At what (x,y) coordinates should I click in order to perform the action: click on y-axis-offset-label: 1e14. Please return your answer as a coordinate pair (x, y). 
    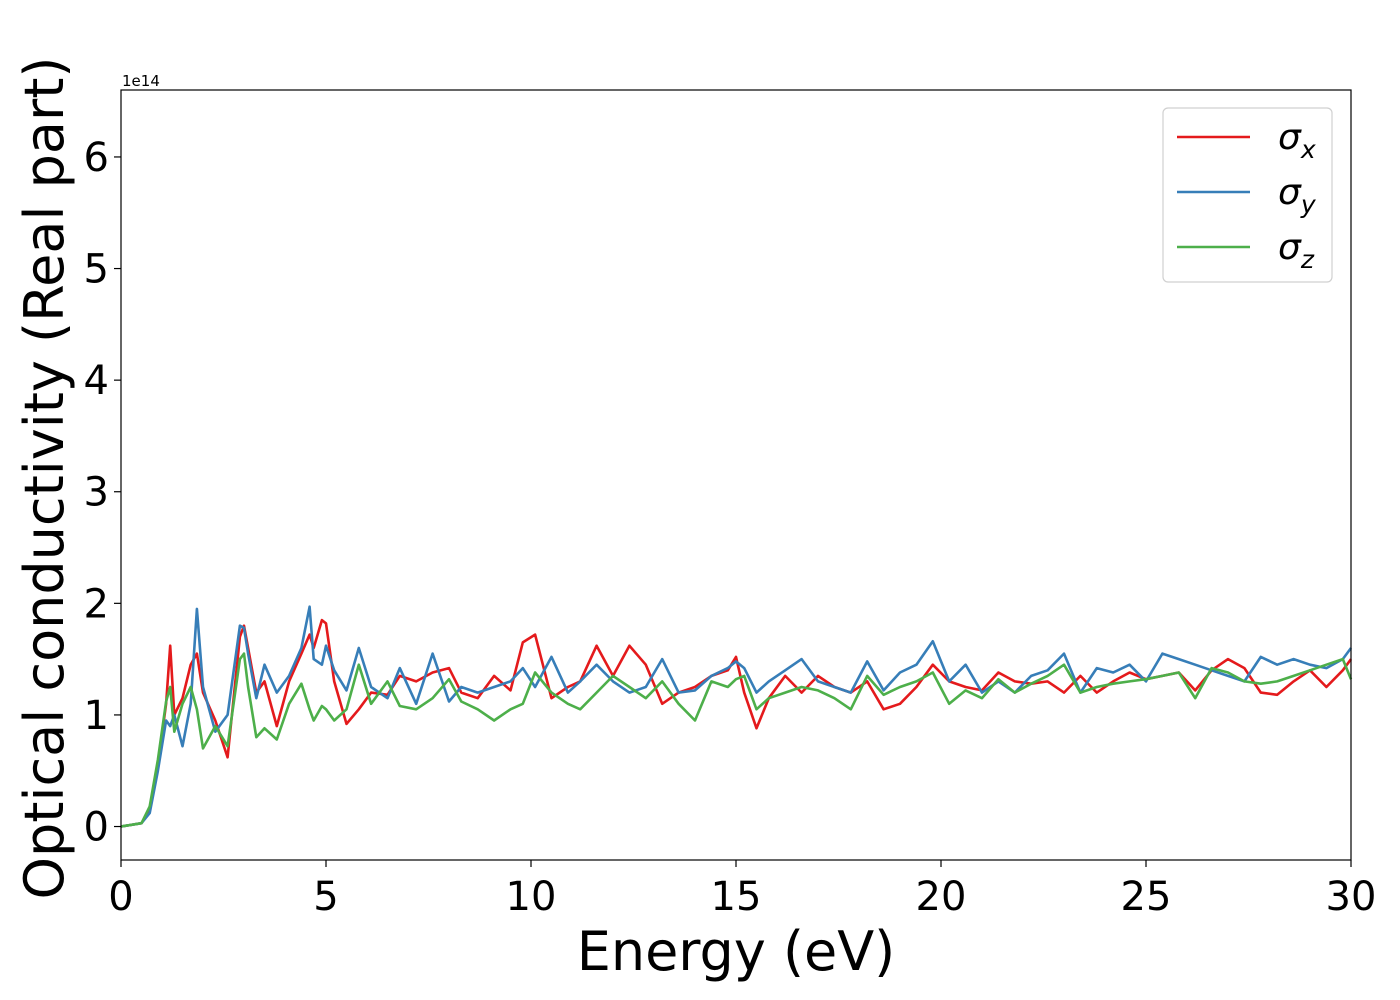
    Looking at the image, I should click on (141, 81).